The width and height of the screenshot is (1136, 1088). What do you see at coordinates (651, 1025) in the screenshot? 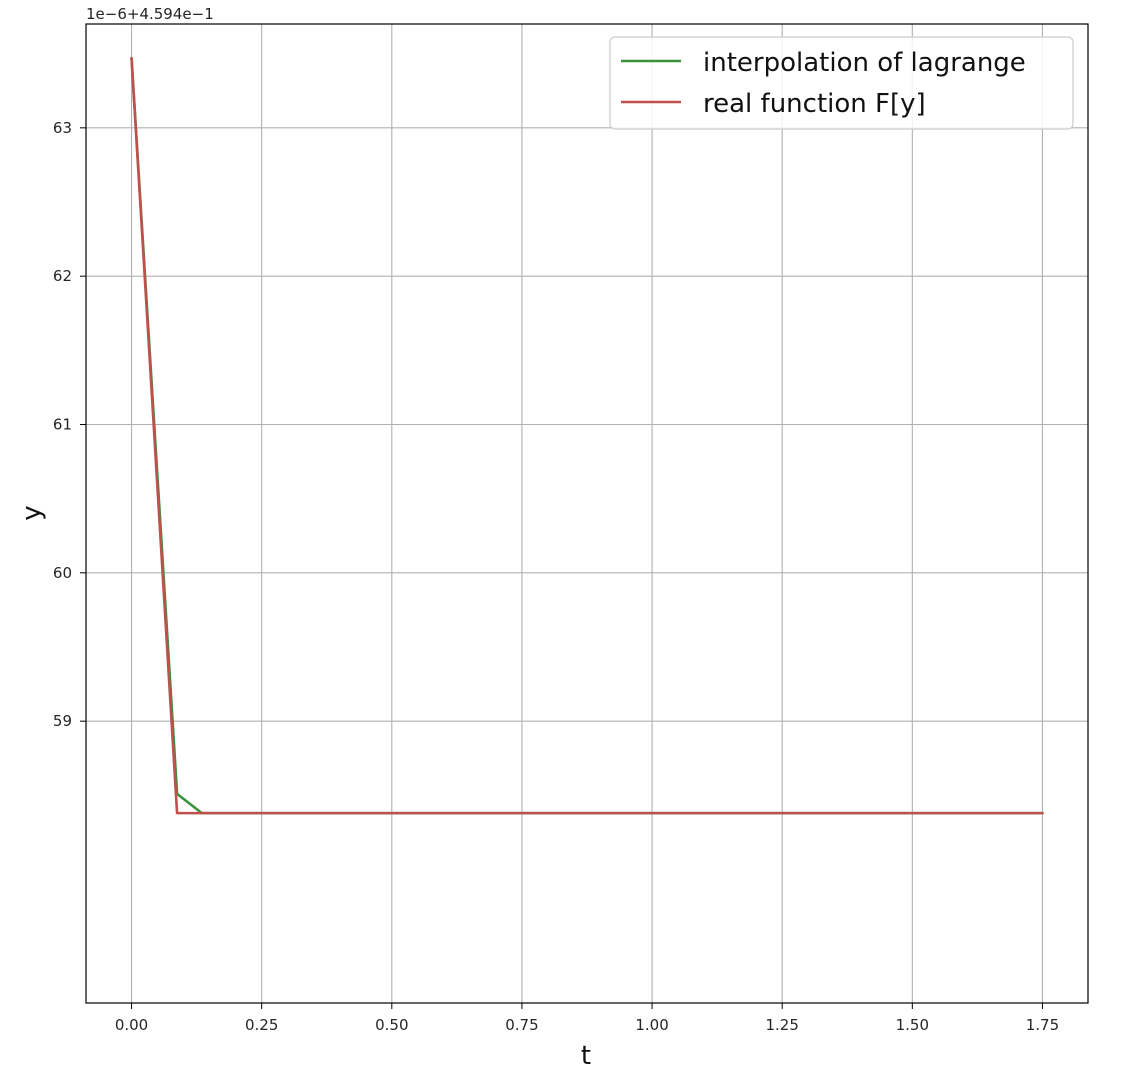
I see `x-tick-label: 1.00` at bounding box center [651, 1025].